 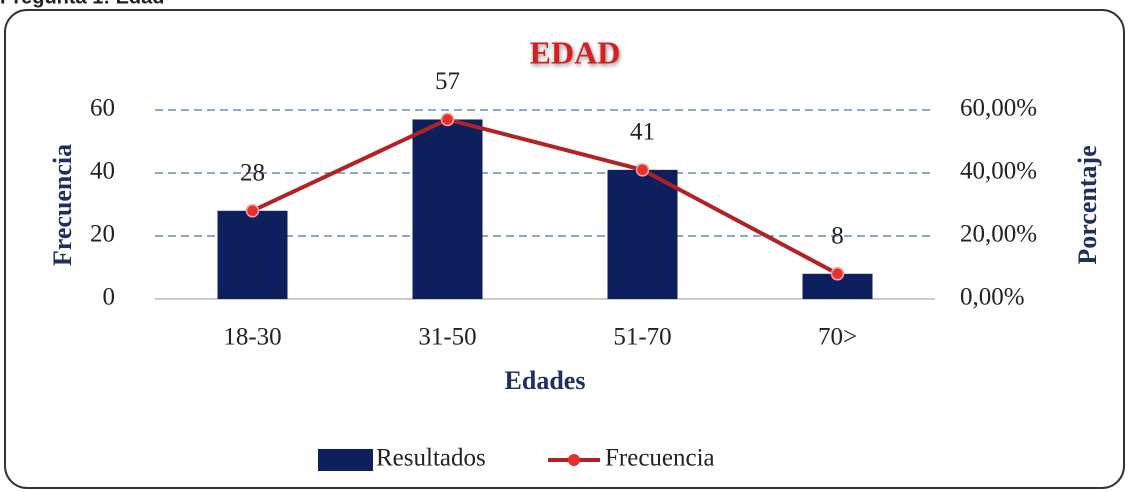 I want to click on data-label: 28, so click(x=252, y=173).